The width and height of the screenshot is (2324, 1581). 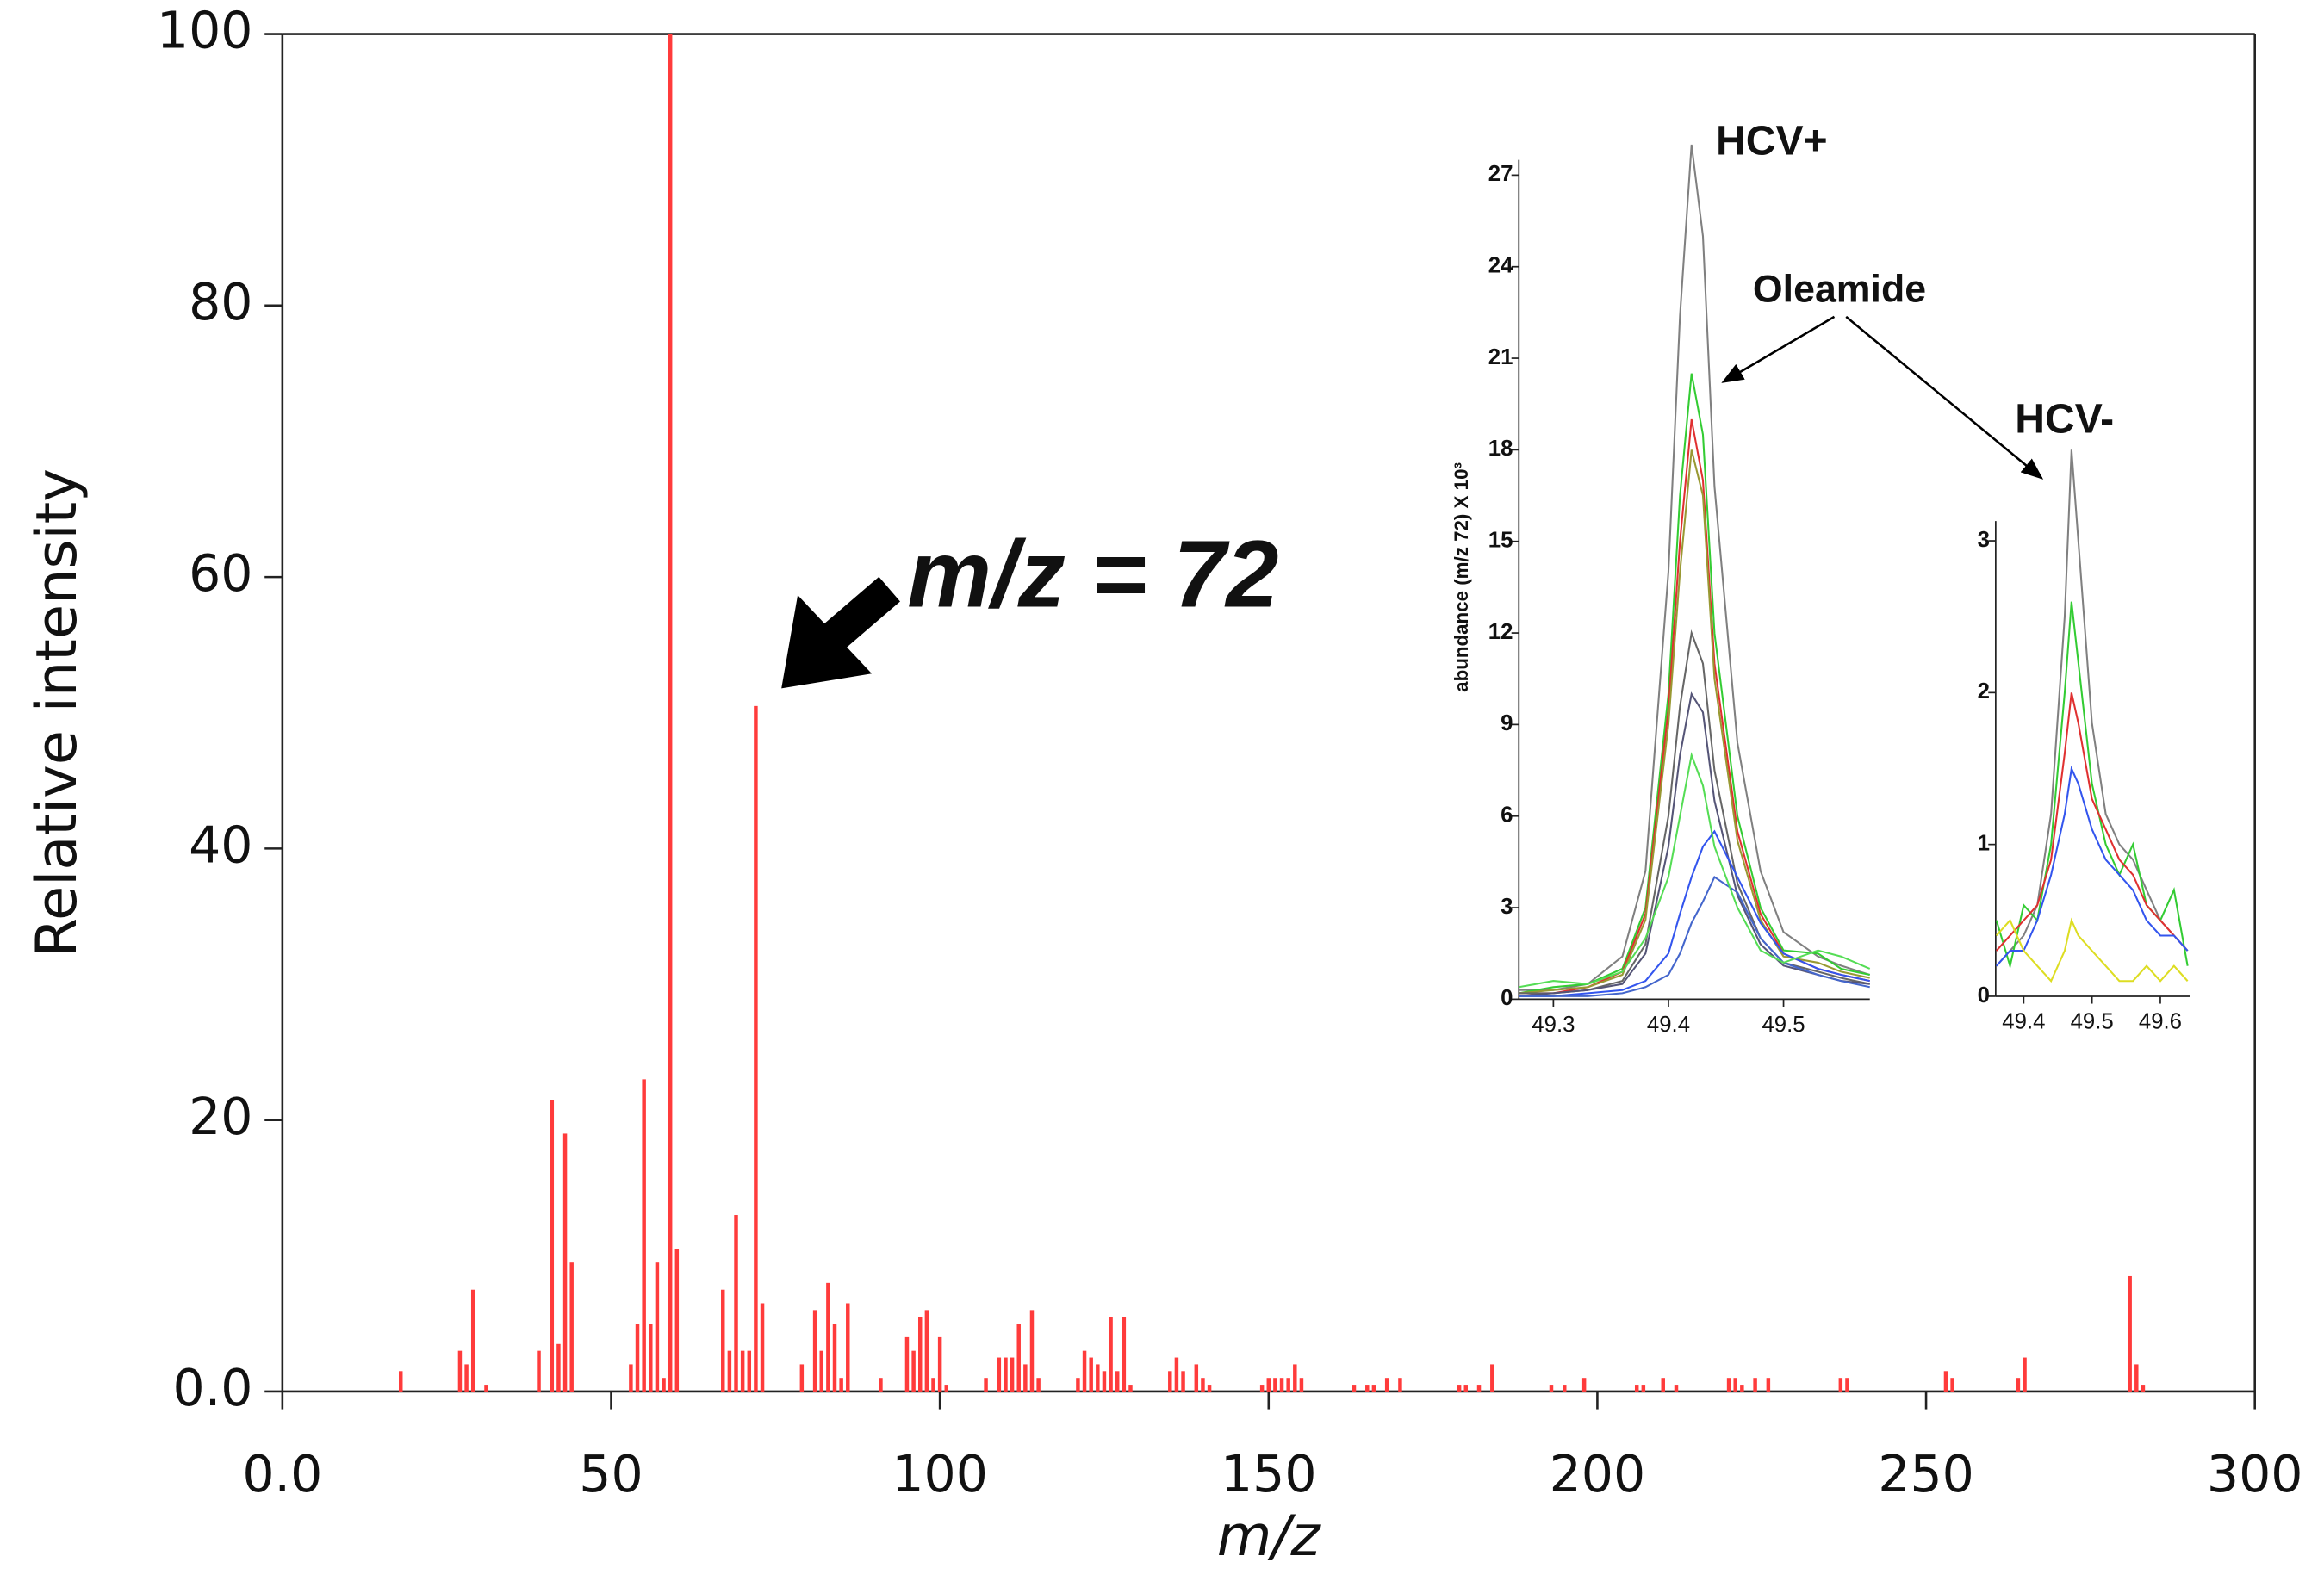 I want to click on y-tick-label: 6, so click(x=1507, y=816).